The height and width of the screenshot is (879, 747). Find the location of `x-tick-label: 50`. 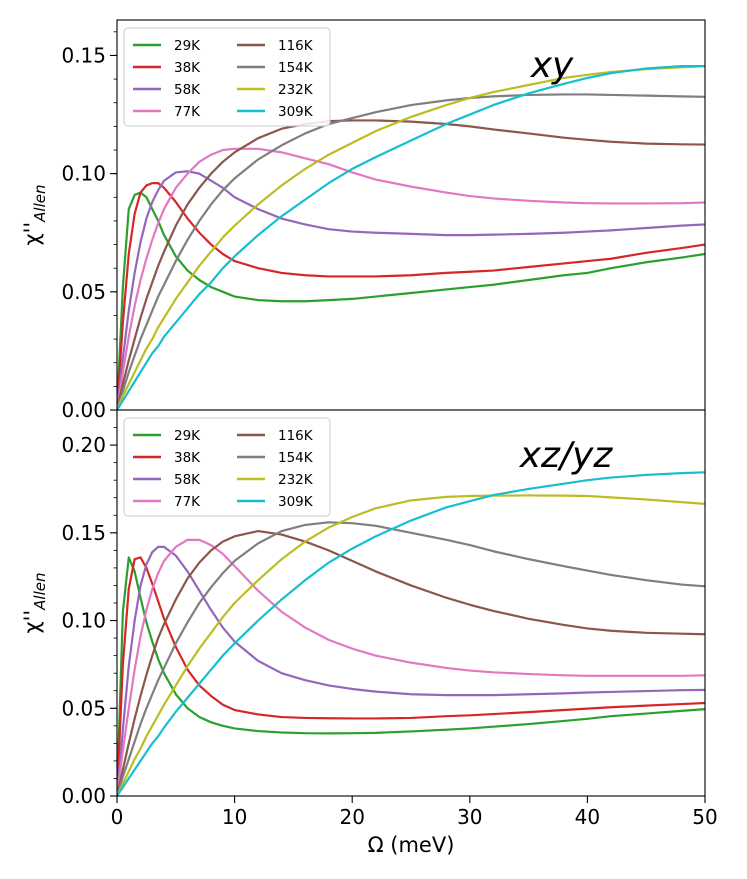

x-tick-label: 50 is located at coordinates (704, 817).